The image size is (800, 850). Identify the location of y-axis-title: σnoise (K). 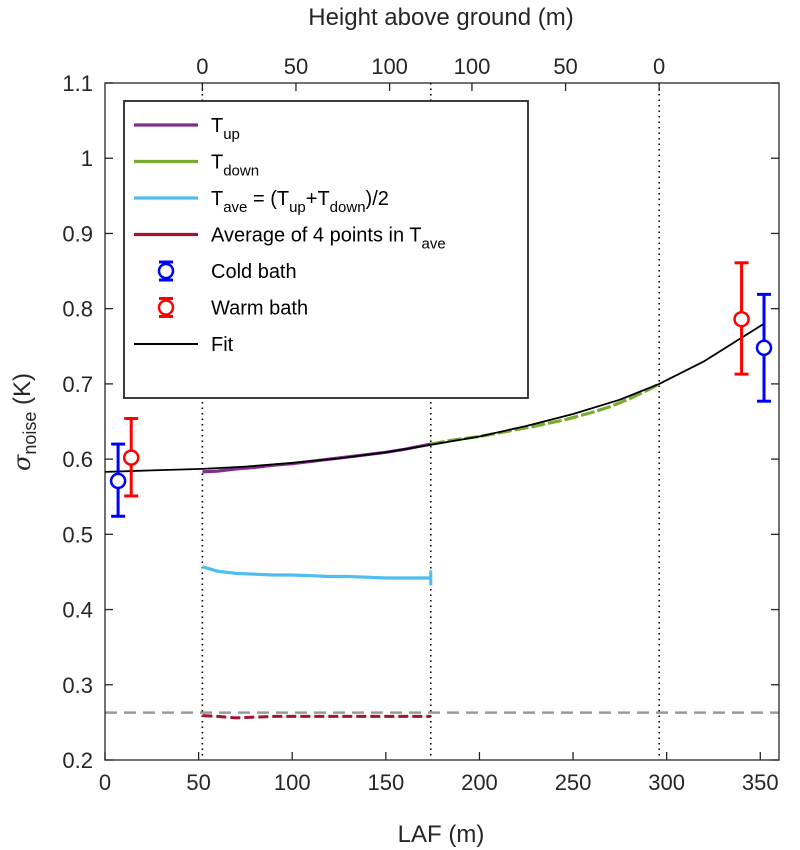
(24, 422).